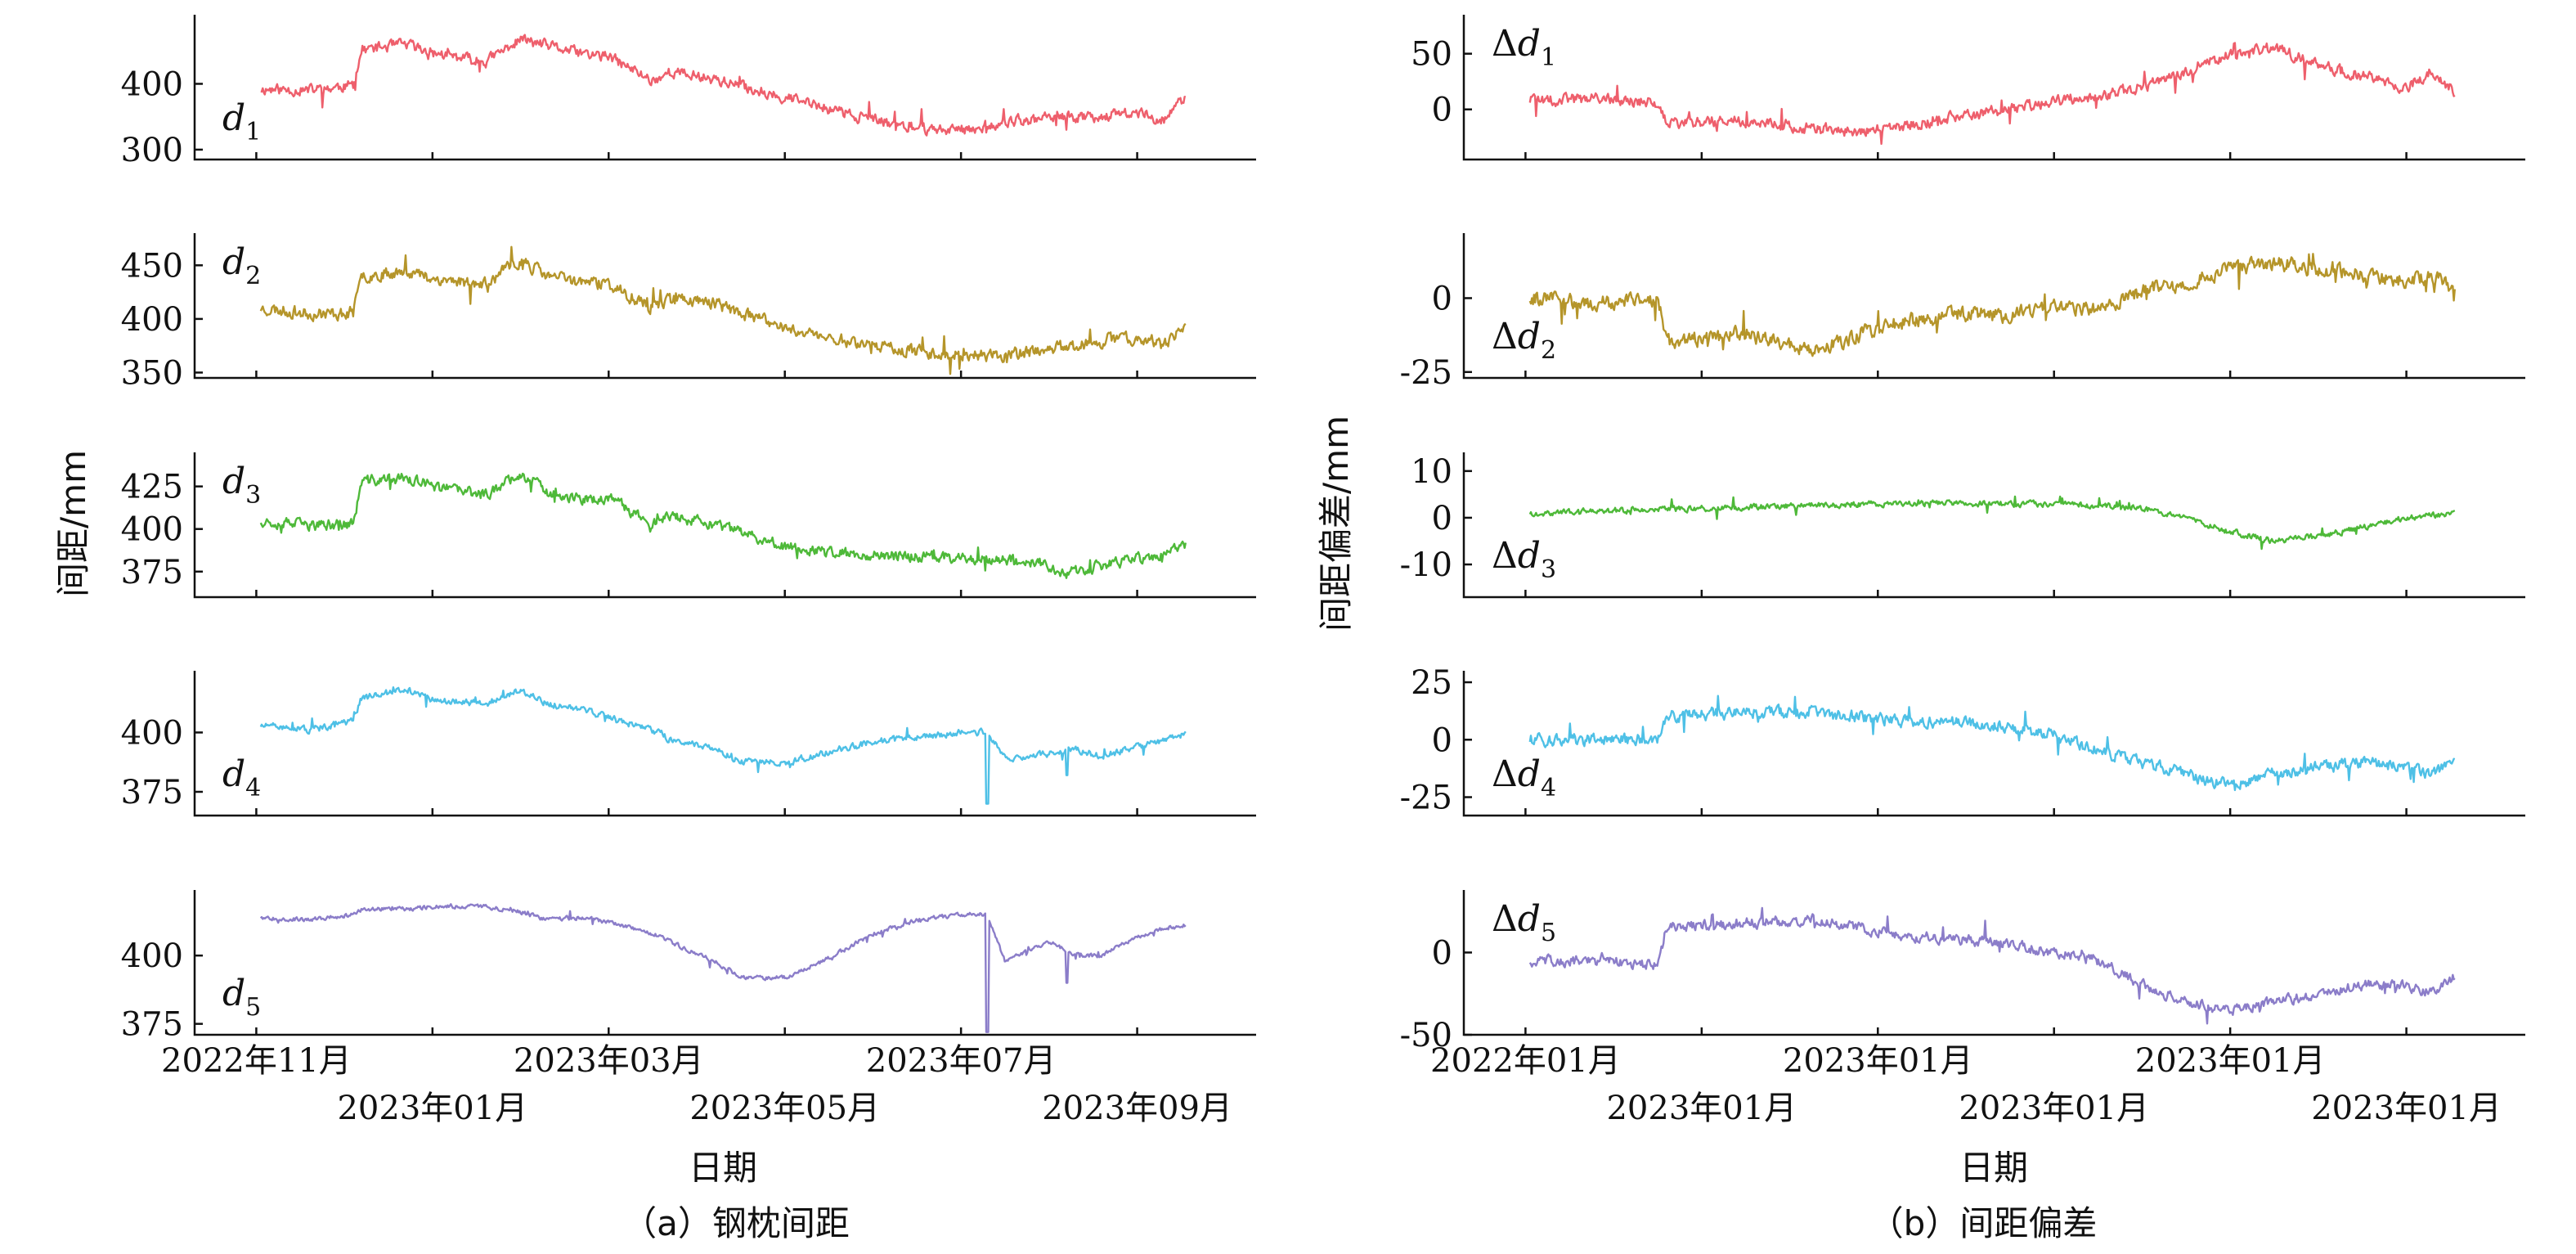  Describe the element at coordinates (1992, 523) in the screenshot. I see `series-line-Δd3` at that location.